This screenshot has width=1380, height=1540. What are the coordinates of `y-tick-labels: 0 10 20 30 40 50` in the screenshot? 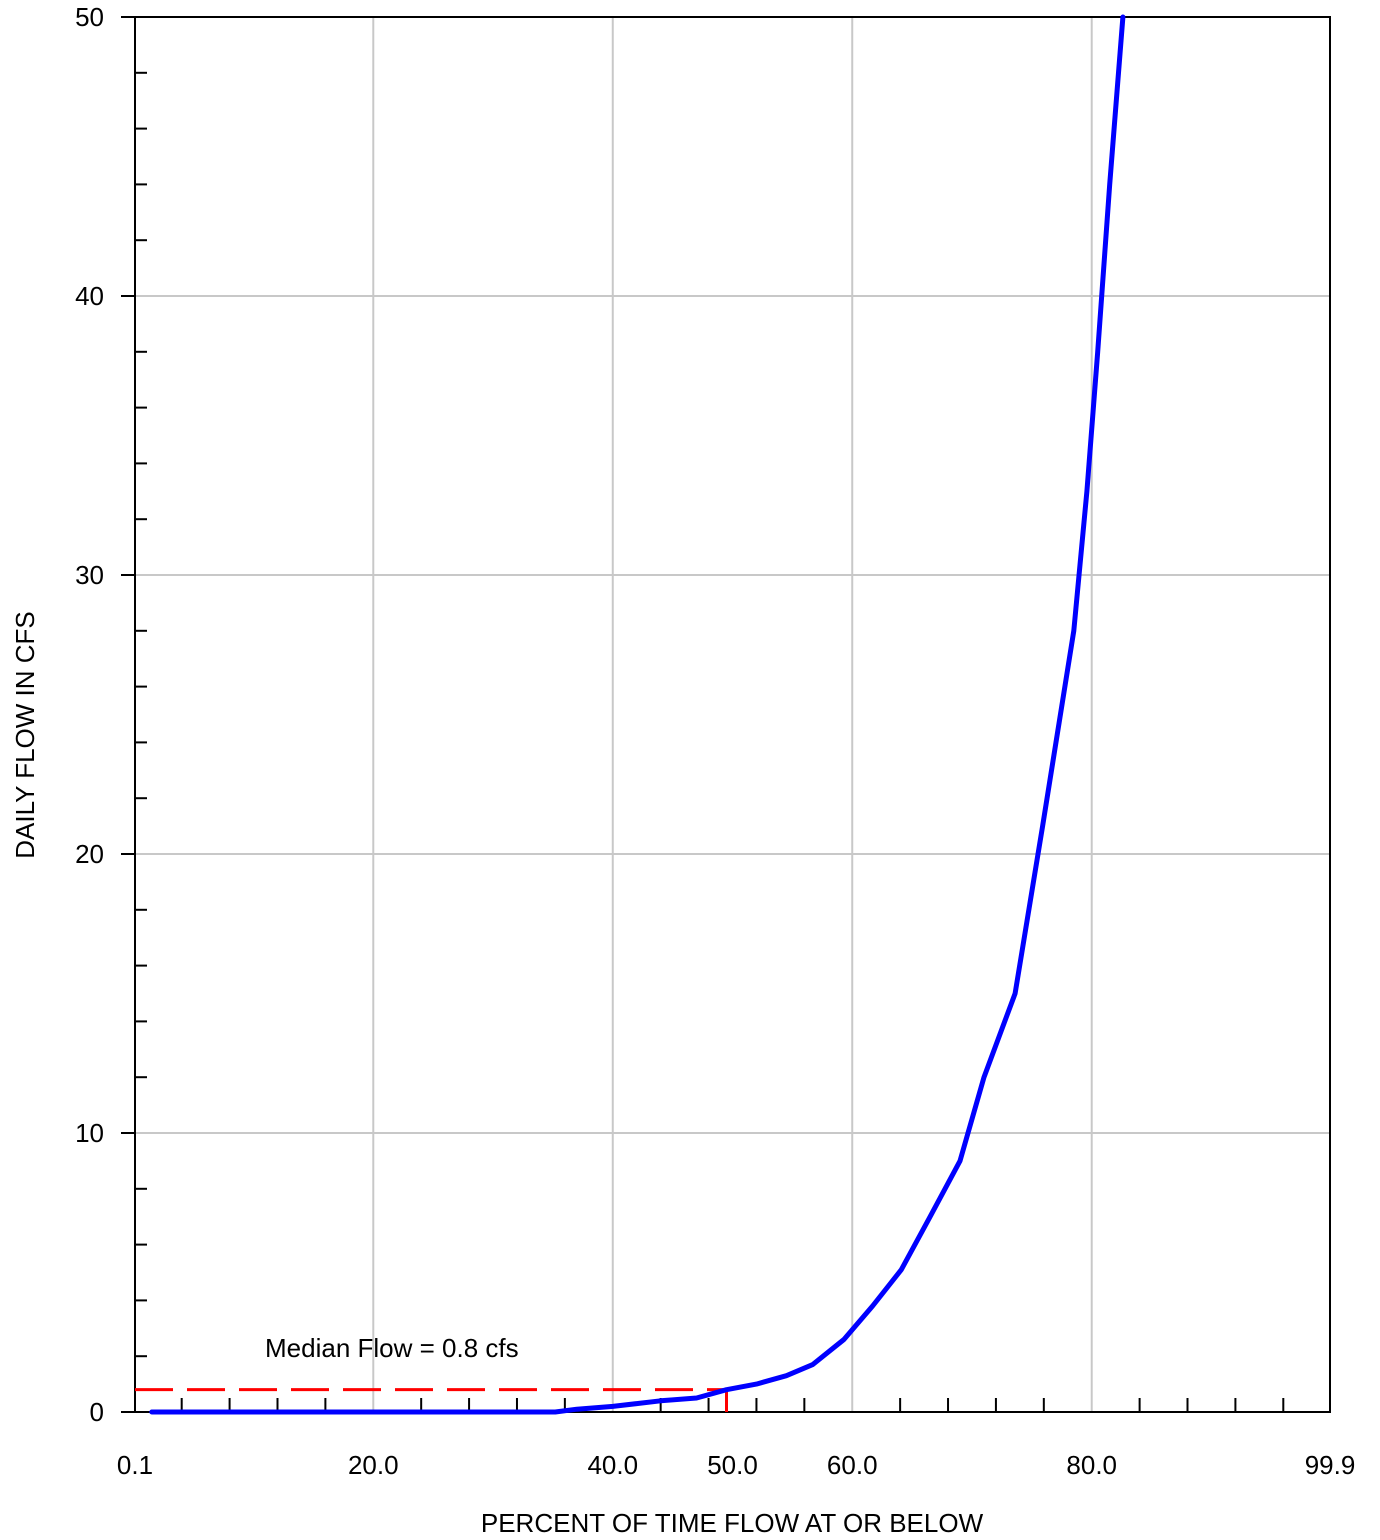 It's located at (89, 714).